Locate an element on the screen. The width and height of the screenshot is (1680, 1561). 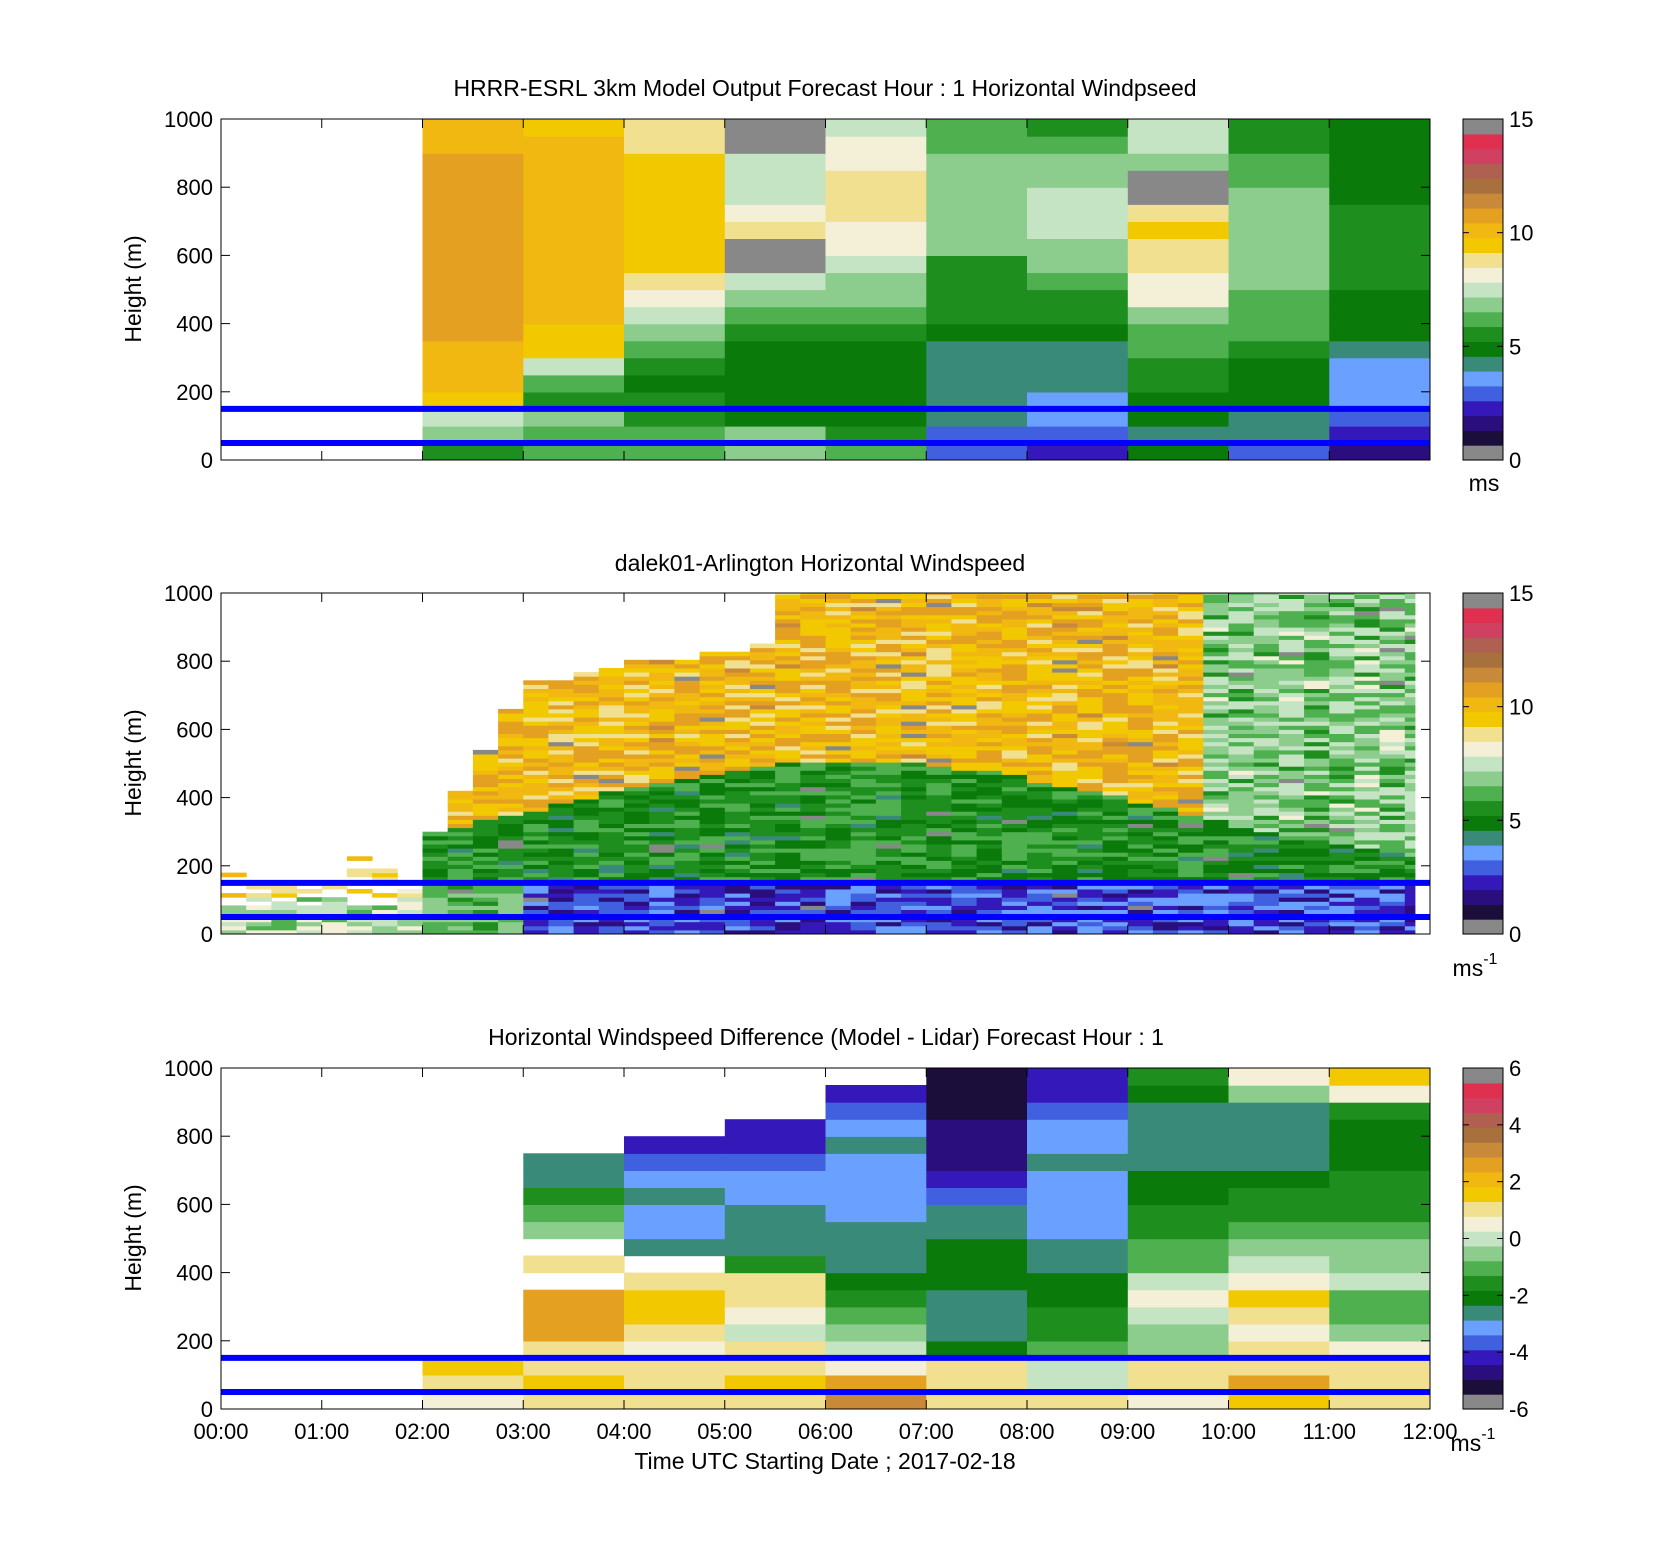
y-tick-label: 800 is located at coordinates (194, 1136).